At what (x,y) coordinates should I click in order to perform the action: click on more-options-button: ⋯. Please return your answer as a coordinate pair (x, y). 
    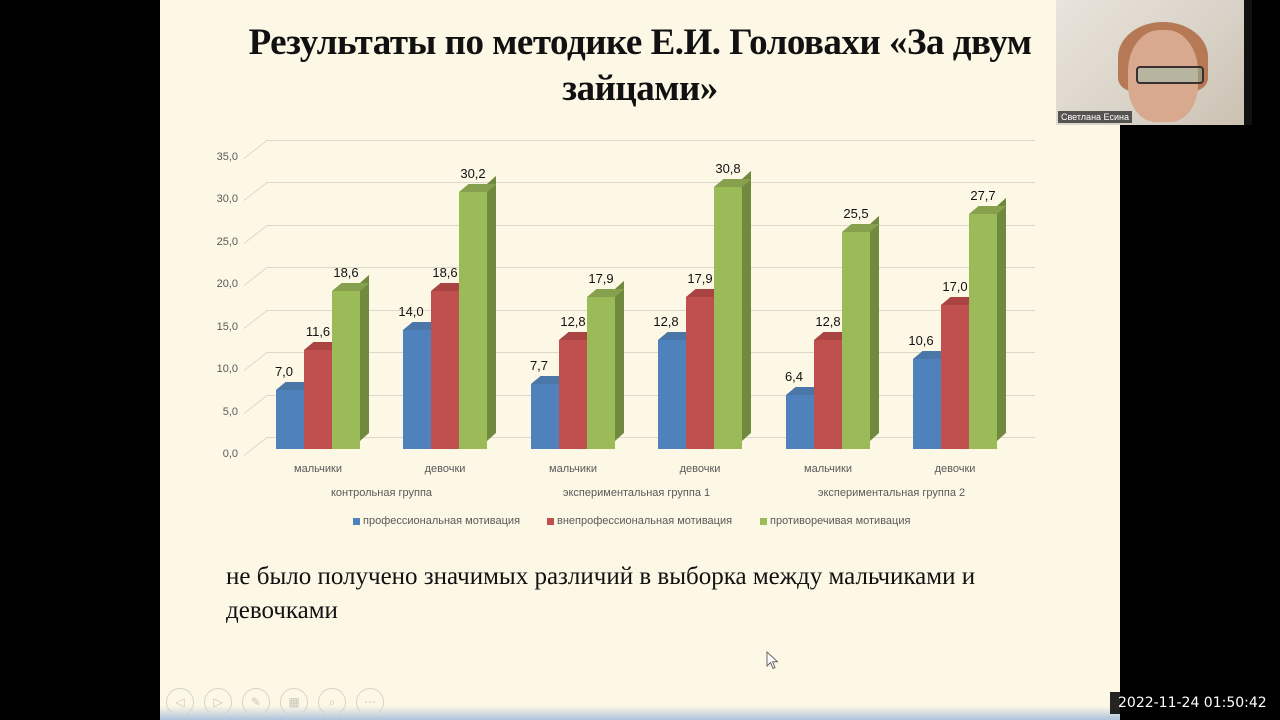
    Looking at the image, I should click on (370, 702).